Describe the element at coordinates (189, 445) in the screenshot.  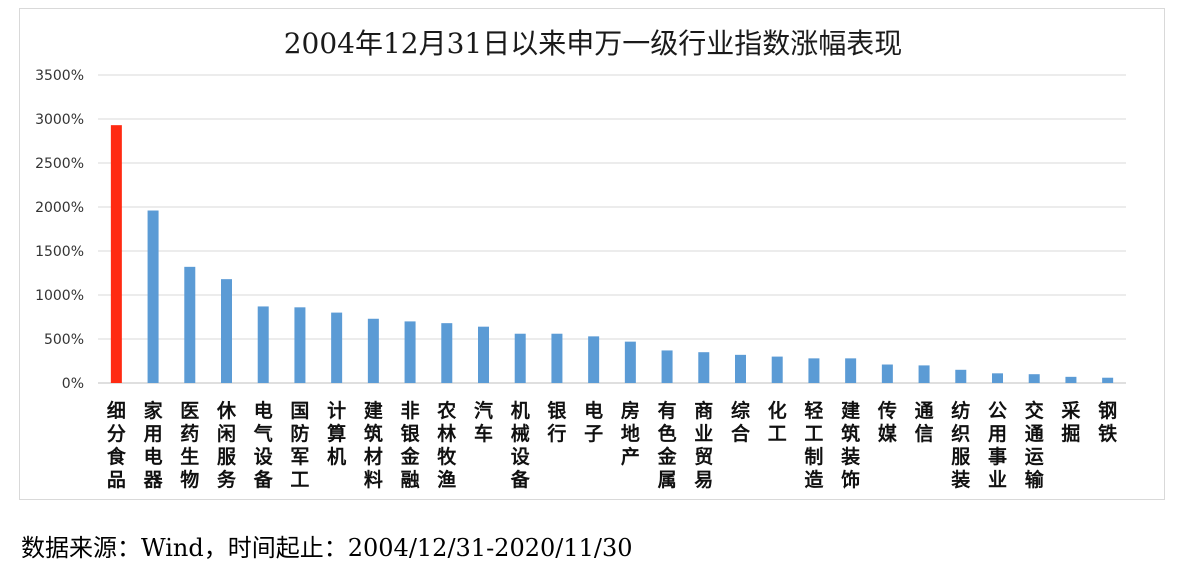
I see `x-tick-label: 医药生物` at that location.